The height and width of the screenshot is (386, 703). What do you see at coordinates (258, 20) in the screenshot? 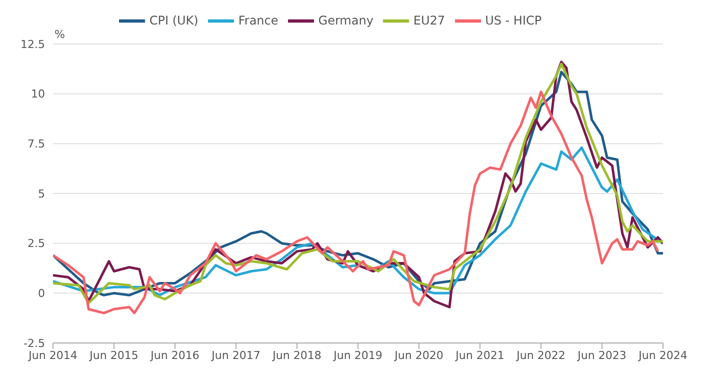
I see `legend-label: France` at bounding box center [258, 20].